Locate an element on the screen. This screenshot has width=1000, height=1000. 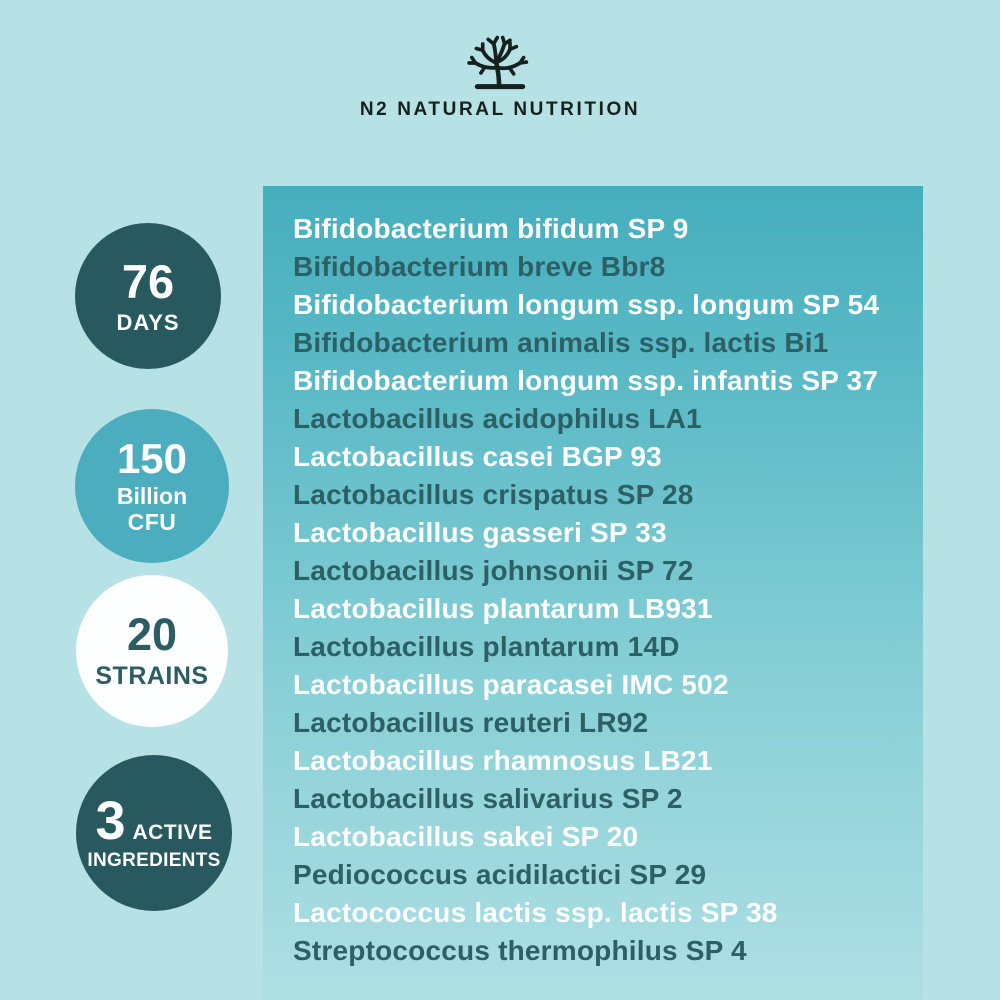
badge-active-row: 3 ACTIVE is located at coordinates (153, 821).